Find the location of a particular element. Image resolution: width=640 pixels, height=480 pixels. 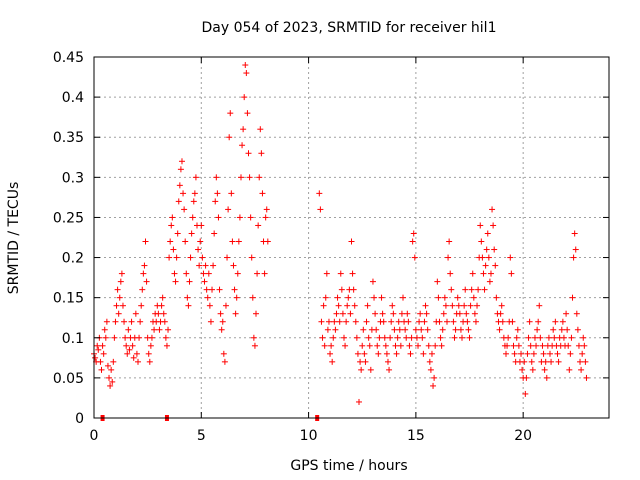

y-tick-label: 0.35 is located at coordinates (68, 138).